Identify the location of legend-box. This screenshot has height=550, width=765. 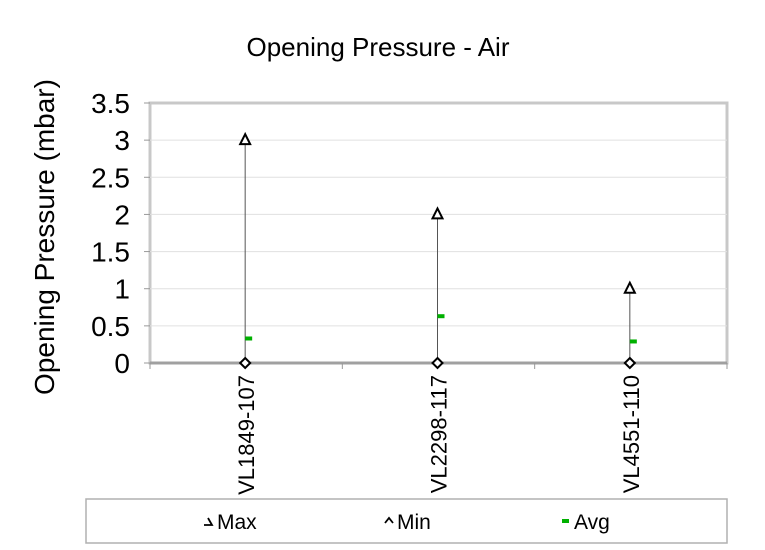
(406, 521).